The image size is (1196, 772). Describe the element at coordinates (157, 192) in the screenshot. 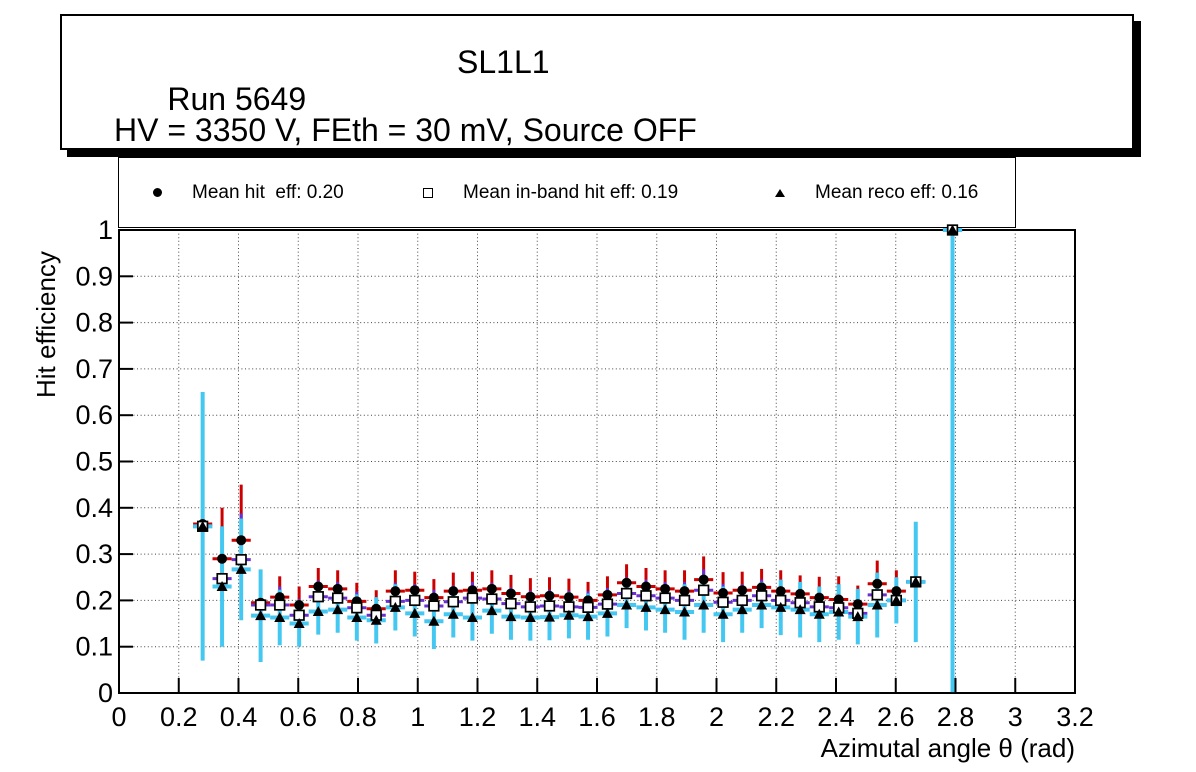

I see `filled-circle-icon` at that location.